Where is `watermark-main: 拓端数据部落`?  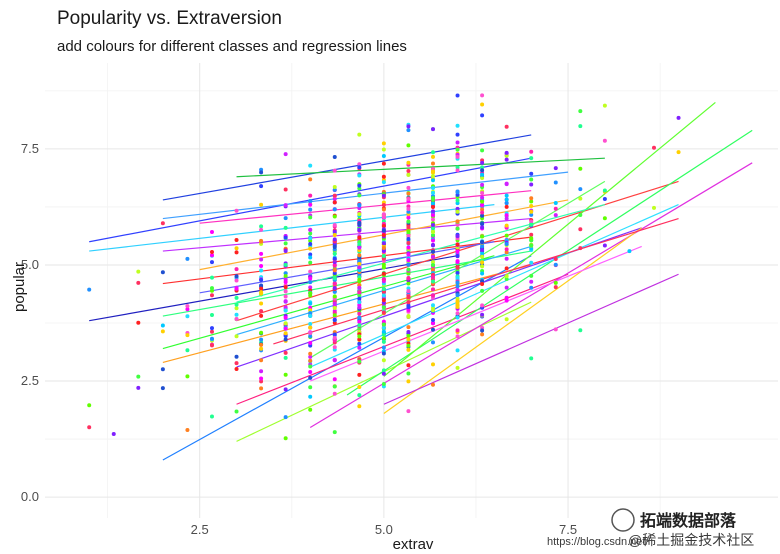
watermark-main: 拓端数据部落 is located at coordinates (688, 520).